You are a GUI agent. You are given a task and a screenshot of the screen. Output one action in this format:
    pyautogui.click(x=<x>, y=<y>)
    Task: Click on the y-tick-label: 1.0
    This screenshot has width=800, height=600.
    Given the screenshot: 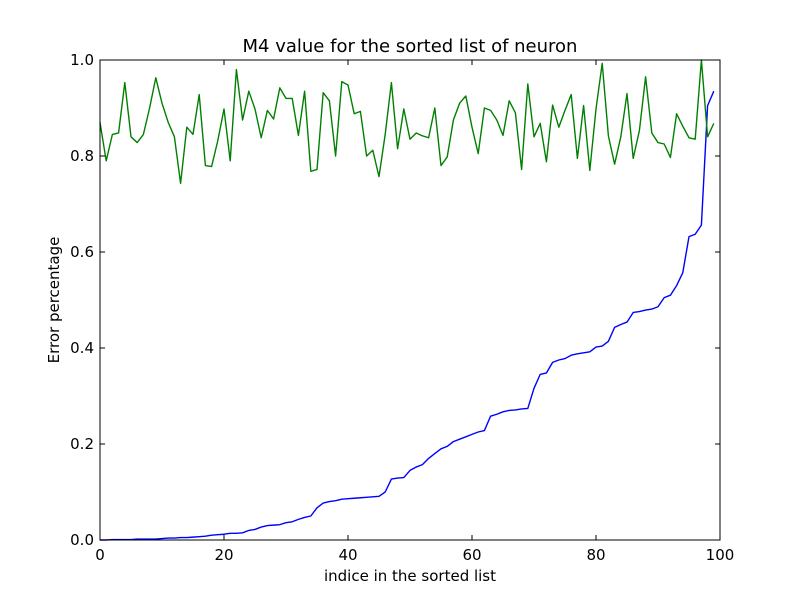 What is the action you would take?
    pyautogui.click(x=82, y=60)
    